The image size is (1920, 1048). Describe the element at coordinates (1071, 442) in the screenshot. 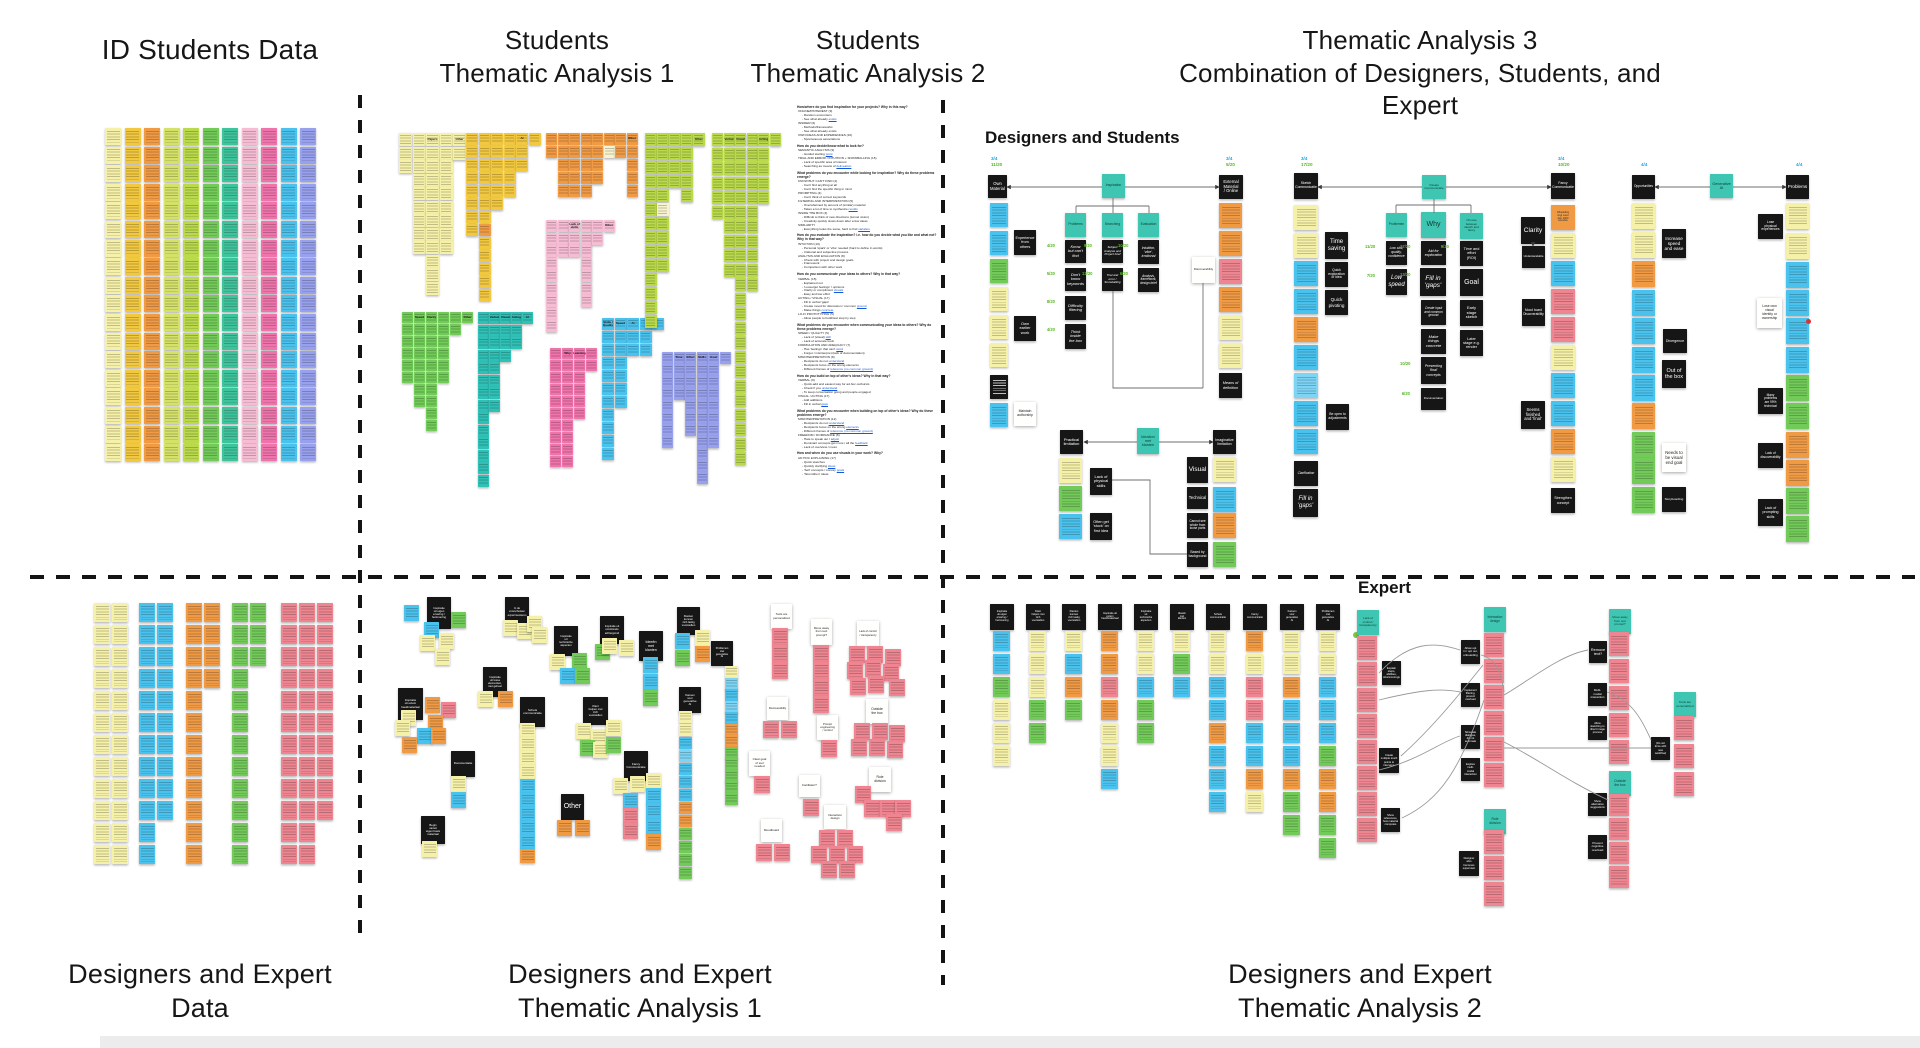

I see `black-note: Practical limitation` at that location.